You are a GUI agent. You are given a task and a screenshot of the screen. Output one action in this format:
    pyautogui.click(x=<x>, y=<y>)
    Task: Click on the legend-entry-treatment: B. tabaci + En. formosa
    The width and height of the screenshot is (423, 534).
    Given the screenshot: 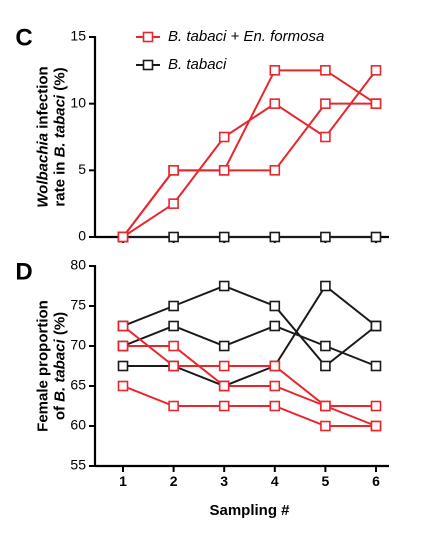 What is the action you would take?
    pyautogui.click(x=230, y=36)
    